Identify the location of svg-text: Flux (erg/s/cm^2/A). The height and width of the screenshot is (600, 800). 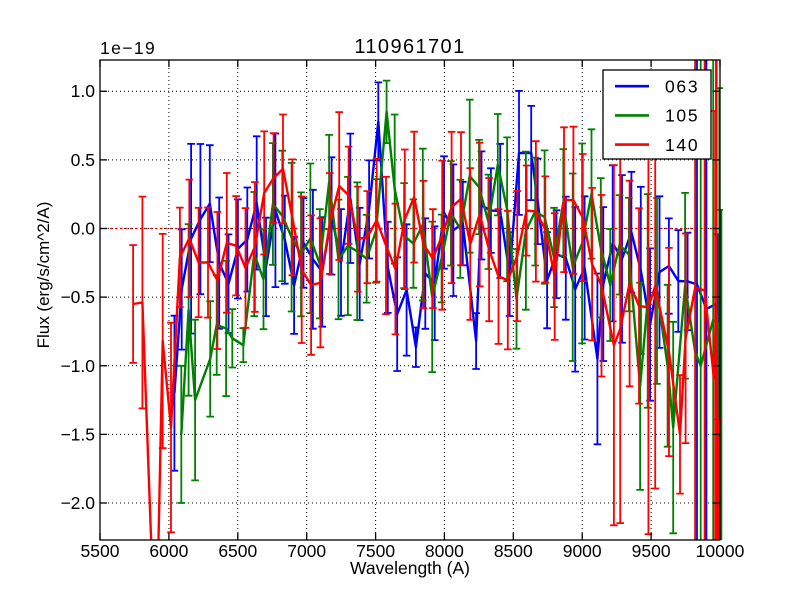
(43, 275).